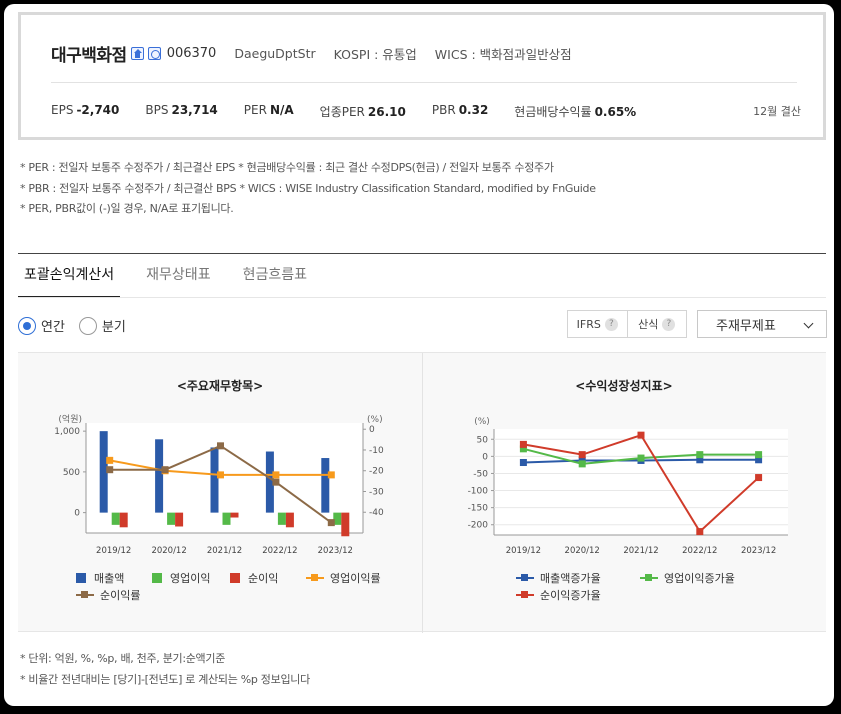 The width and height of the screenshot is (841, 714). What do you see at coordinates (482, 422) in the screenshot?
I see `y-axis-unit: (%)` at bounding box center [482, 422].